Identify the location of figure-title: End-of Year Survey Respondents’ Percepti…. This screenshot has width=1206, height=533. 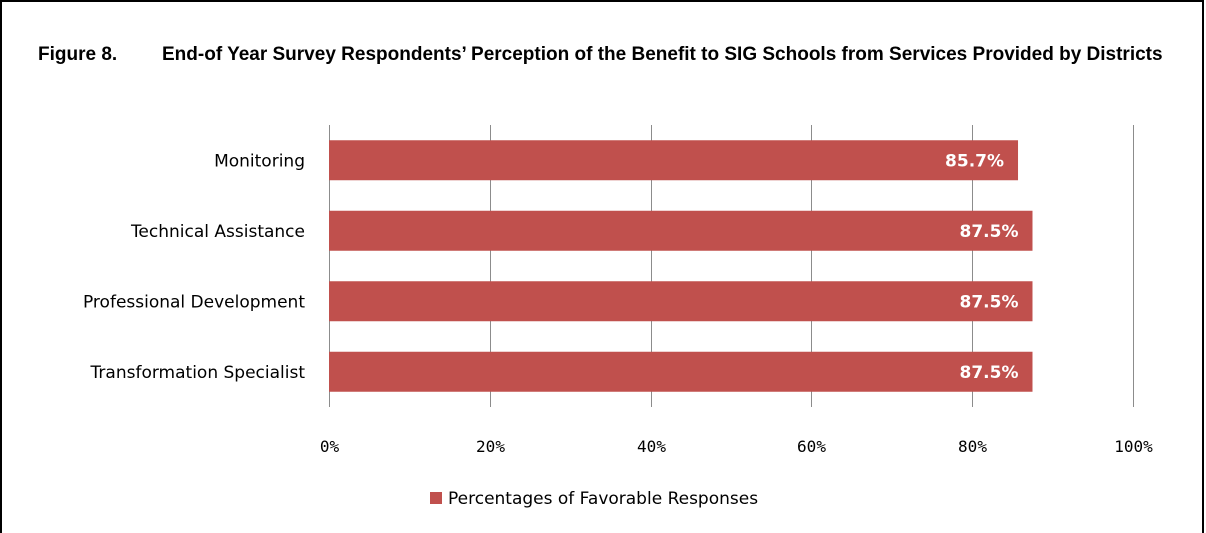
(662, 54).